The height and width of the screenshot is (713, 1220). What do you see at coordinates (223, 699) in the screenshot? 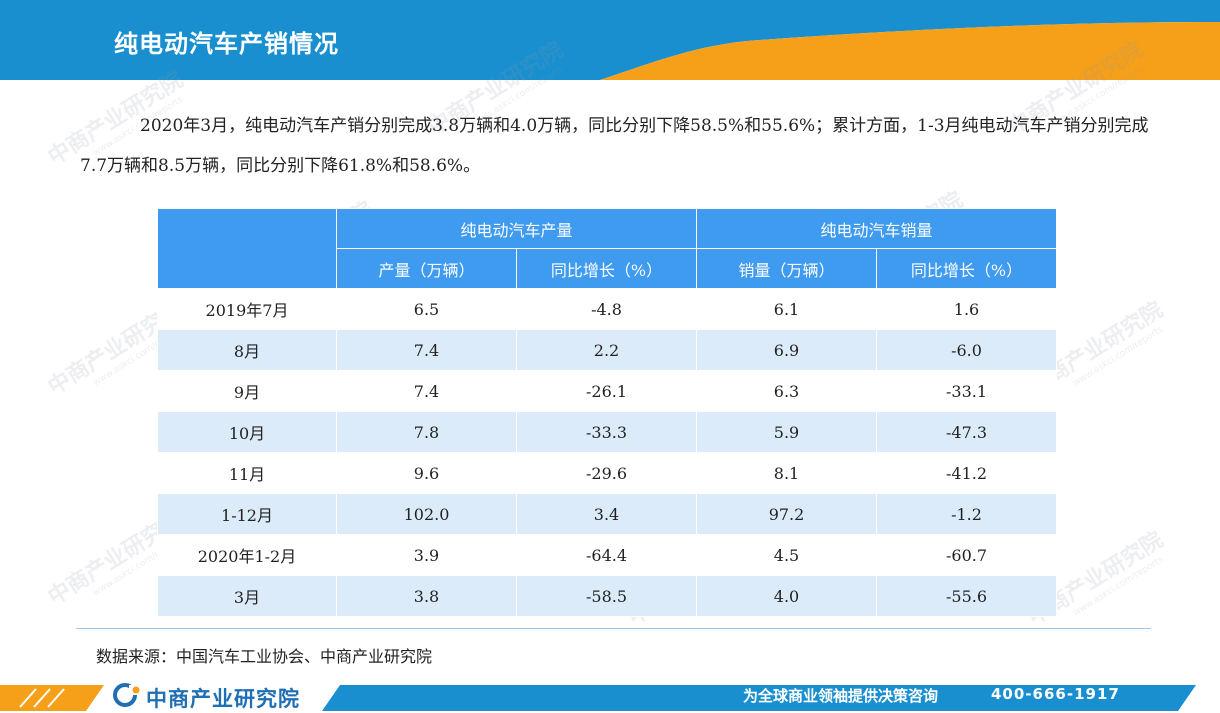
I see `footer-logo-text: 中商产业研究院` at bounding box center [223, 699].